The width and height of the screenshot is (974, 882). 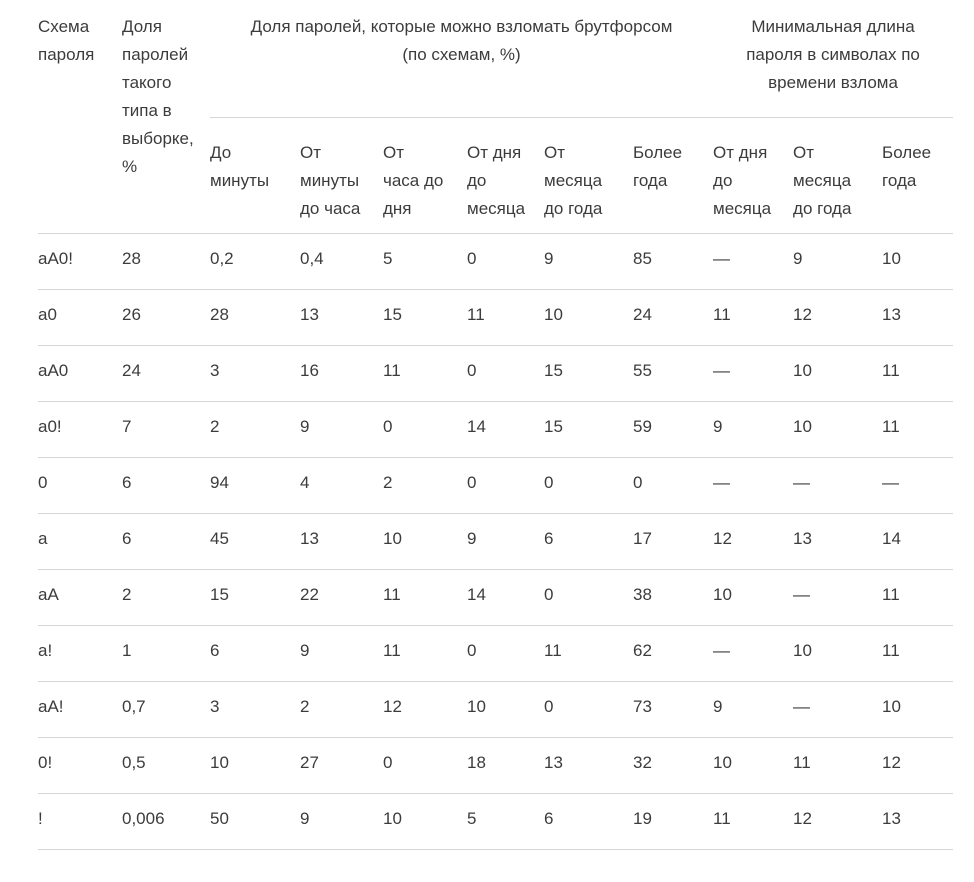 I want to click on subheader-crack-under-minute: До минуты, so click(x=240, y=166).